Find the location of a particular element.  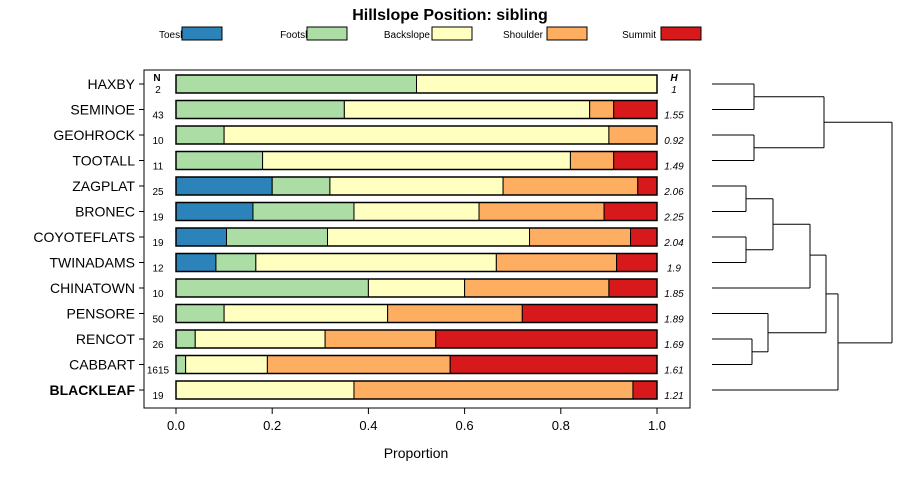

bar-twinadams-shoulder is located at coordinates (556, 262).